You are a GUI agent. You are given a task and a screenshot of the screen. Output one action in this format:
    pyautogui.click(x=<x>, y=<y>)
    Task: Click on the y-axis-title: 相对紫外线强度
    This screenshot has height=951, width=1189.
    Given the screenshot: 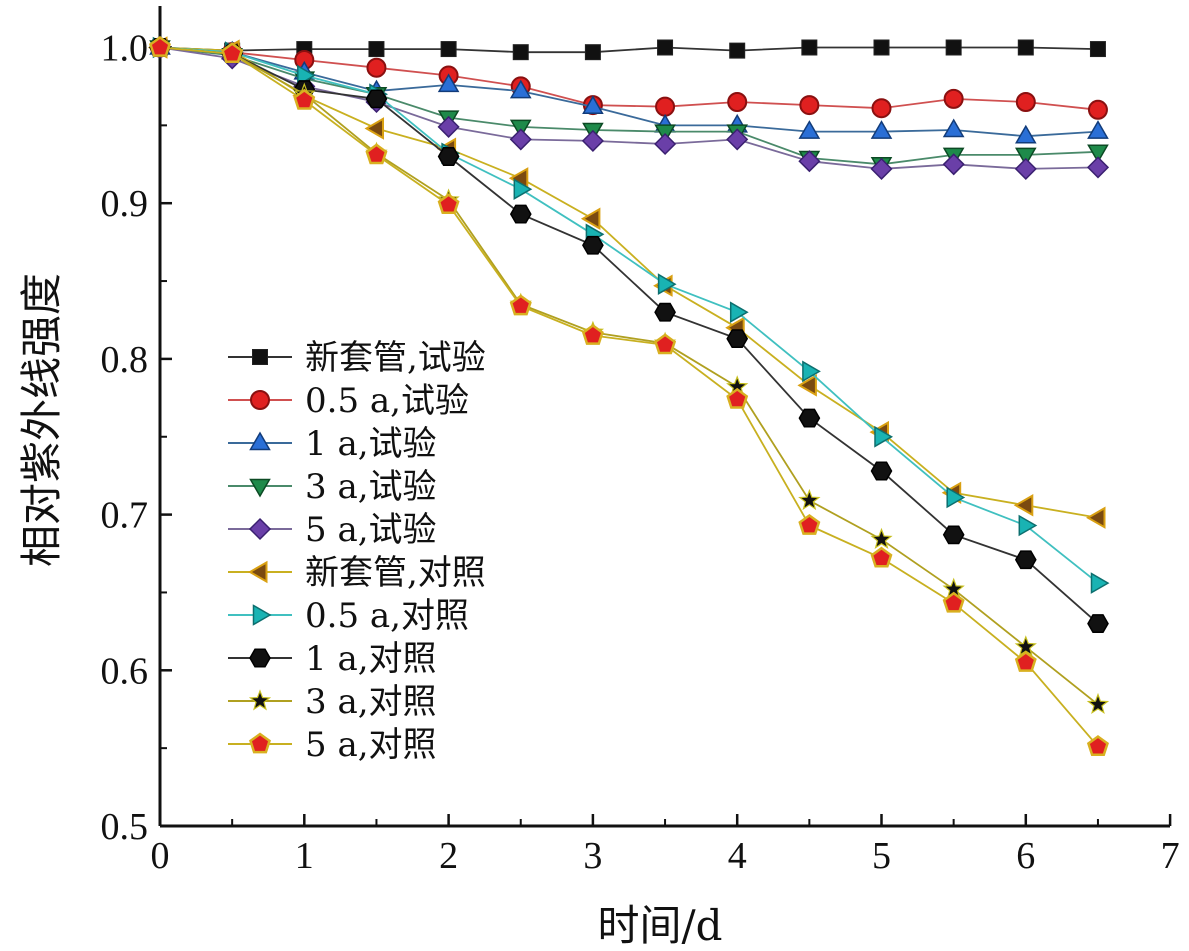 What is the action you would take?
    pyautogui.click(x=41, y=420)
    